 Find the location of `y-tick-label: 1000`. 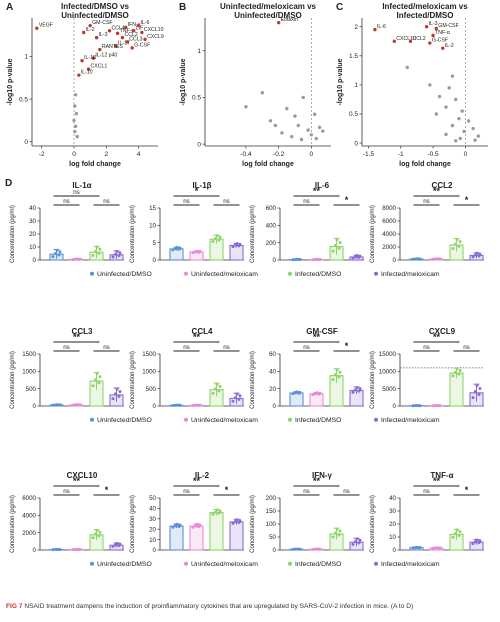

y-tick-label: 1000 is located at coordinates (149, 372).